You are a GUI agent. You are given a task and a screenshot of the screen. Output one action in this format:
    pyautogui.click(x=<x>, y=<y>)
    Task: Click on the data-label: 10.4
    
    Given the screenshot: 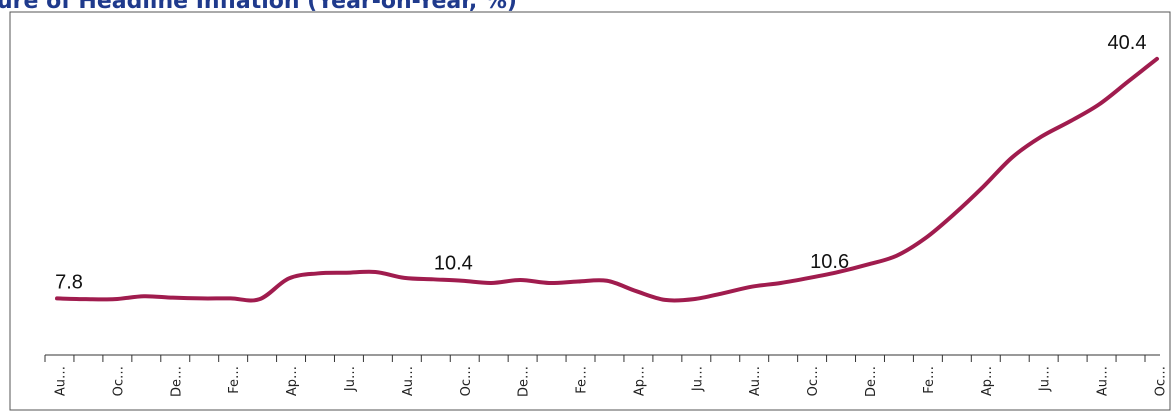 What is the action you would take?
    pyautogui.click(x=453, y=263)
    